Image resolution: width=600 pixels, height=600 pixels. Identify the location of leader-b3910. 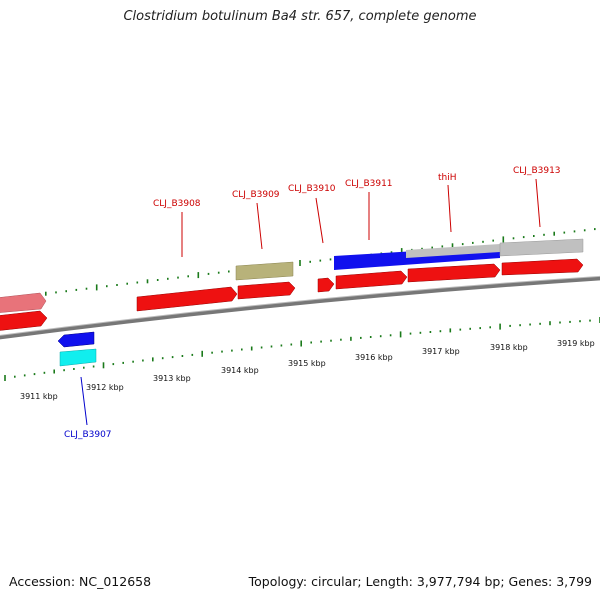
(319, 220).